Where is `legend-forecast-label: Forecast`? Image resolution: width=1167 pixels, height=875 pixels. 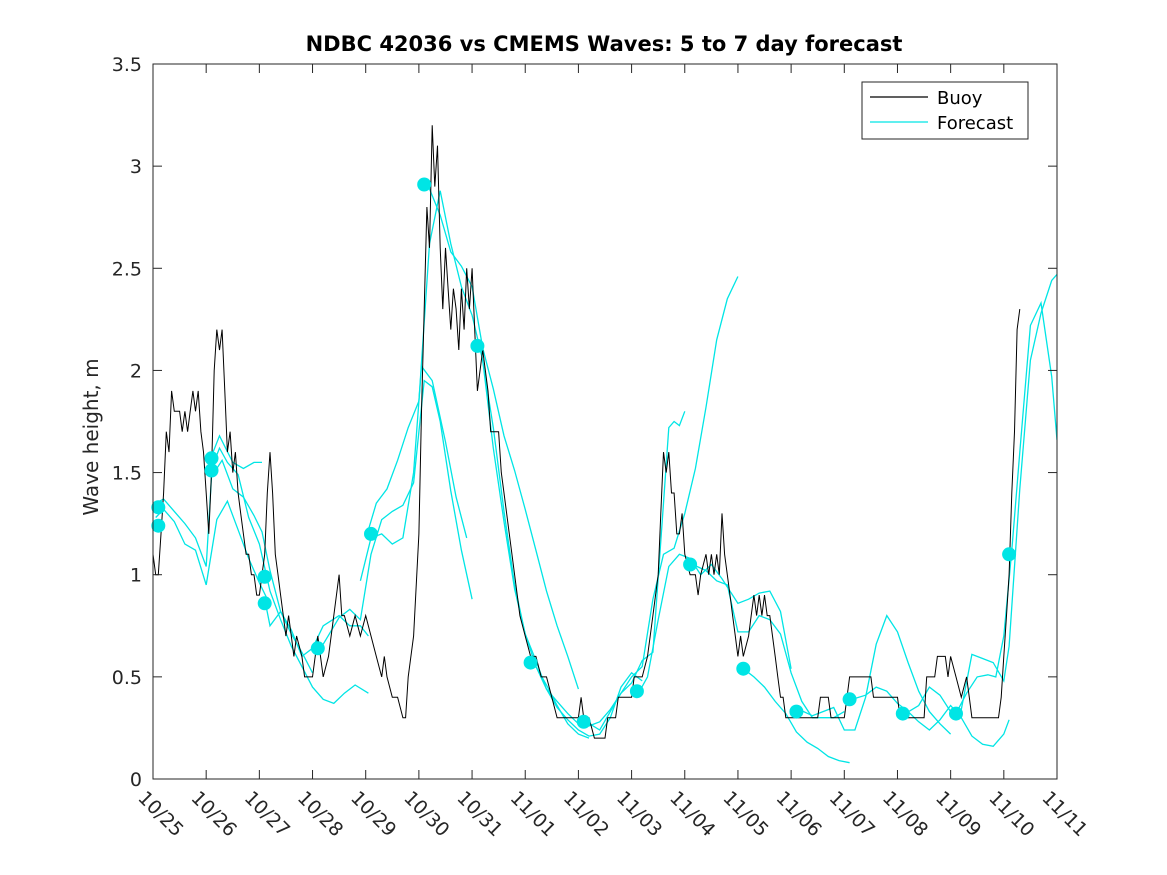
legend-forecast-label: Forecast is located at coordinates (975, 123).